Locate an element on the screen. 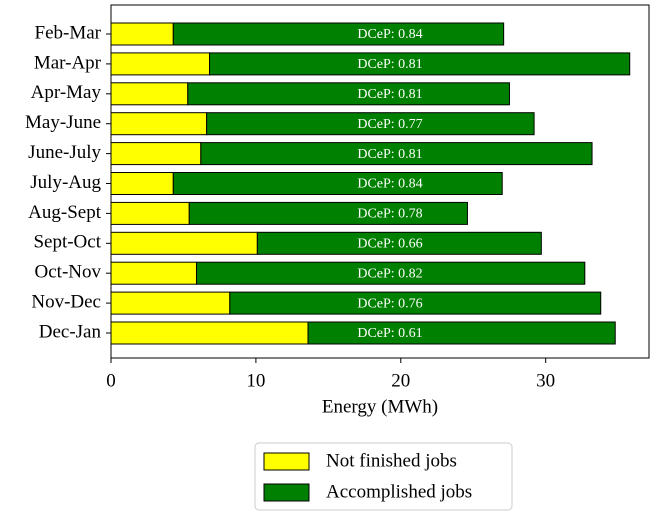  bar-label: DCeP: 0.66 is located at coordinates (389, 244).